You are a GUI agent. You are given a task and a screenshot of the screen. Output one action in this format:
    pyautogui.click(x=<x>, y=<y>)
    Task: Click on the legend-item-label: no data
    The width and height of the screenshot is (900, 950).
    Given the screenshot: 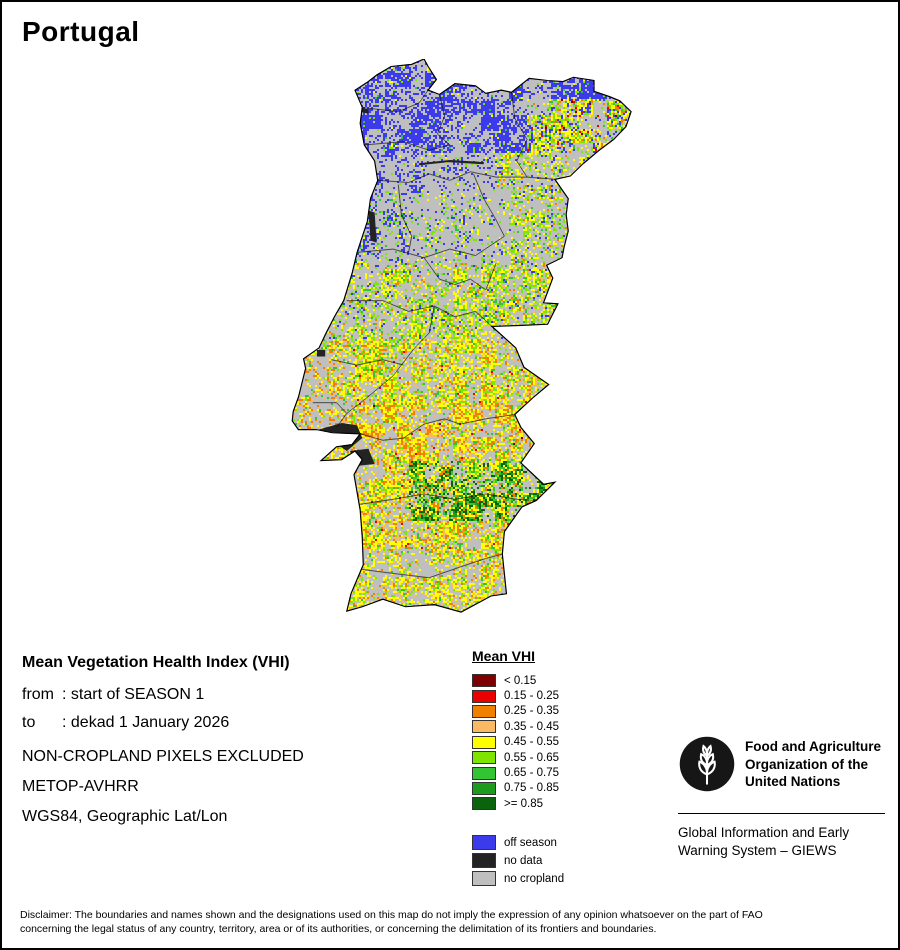 What is the action you would take?
    pyautogui.click(x=523, y=860)
    